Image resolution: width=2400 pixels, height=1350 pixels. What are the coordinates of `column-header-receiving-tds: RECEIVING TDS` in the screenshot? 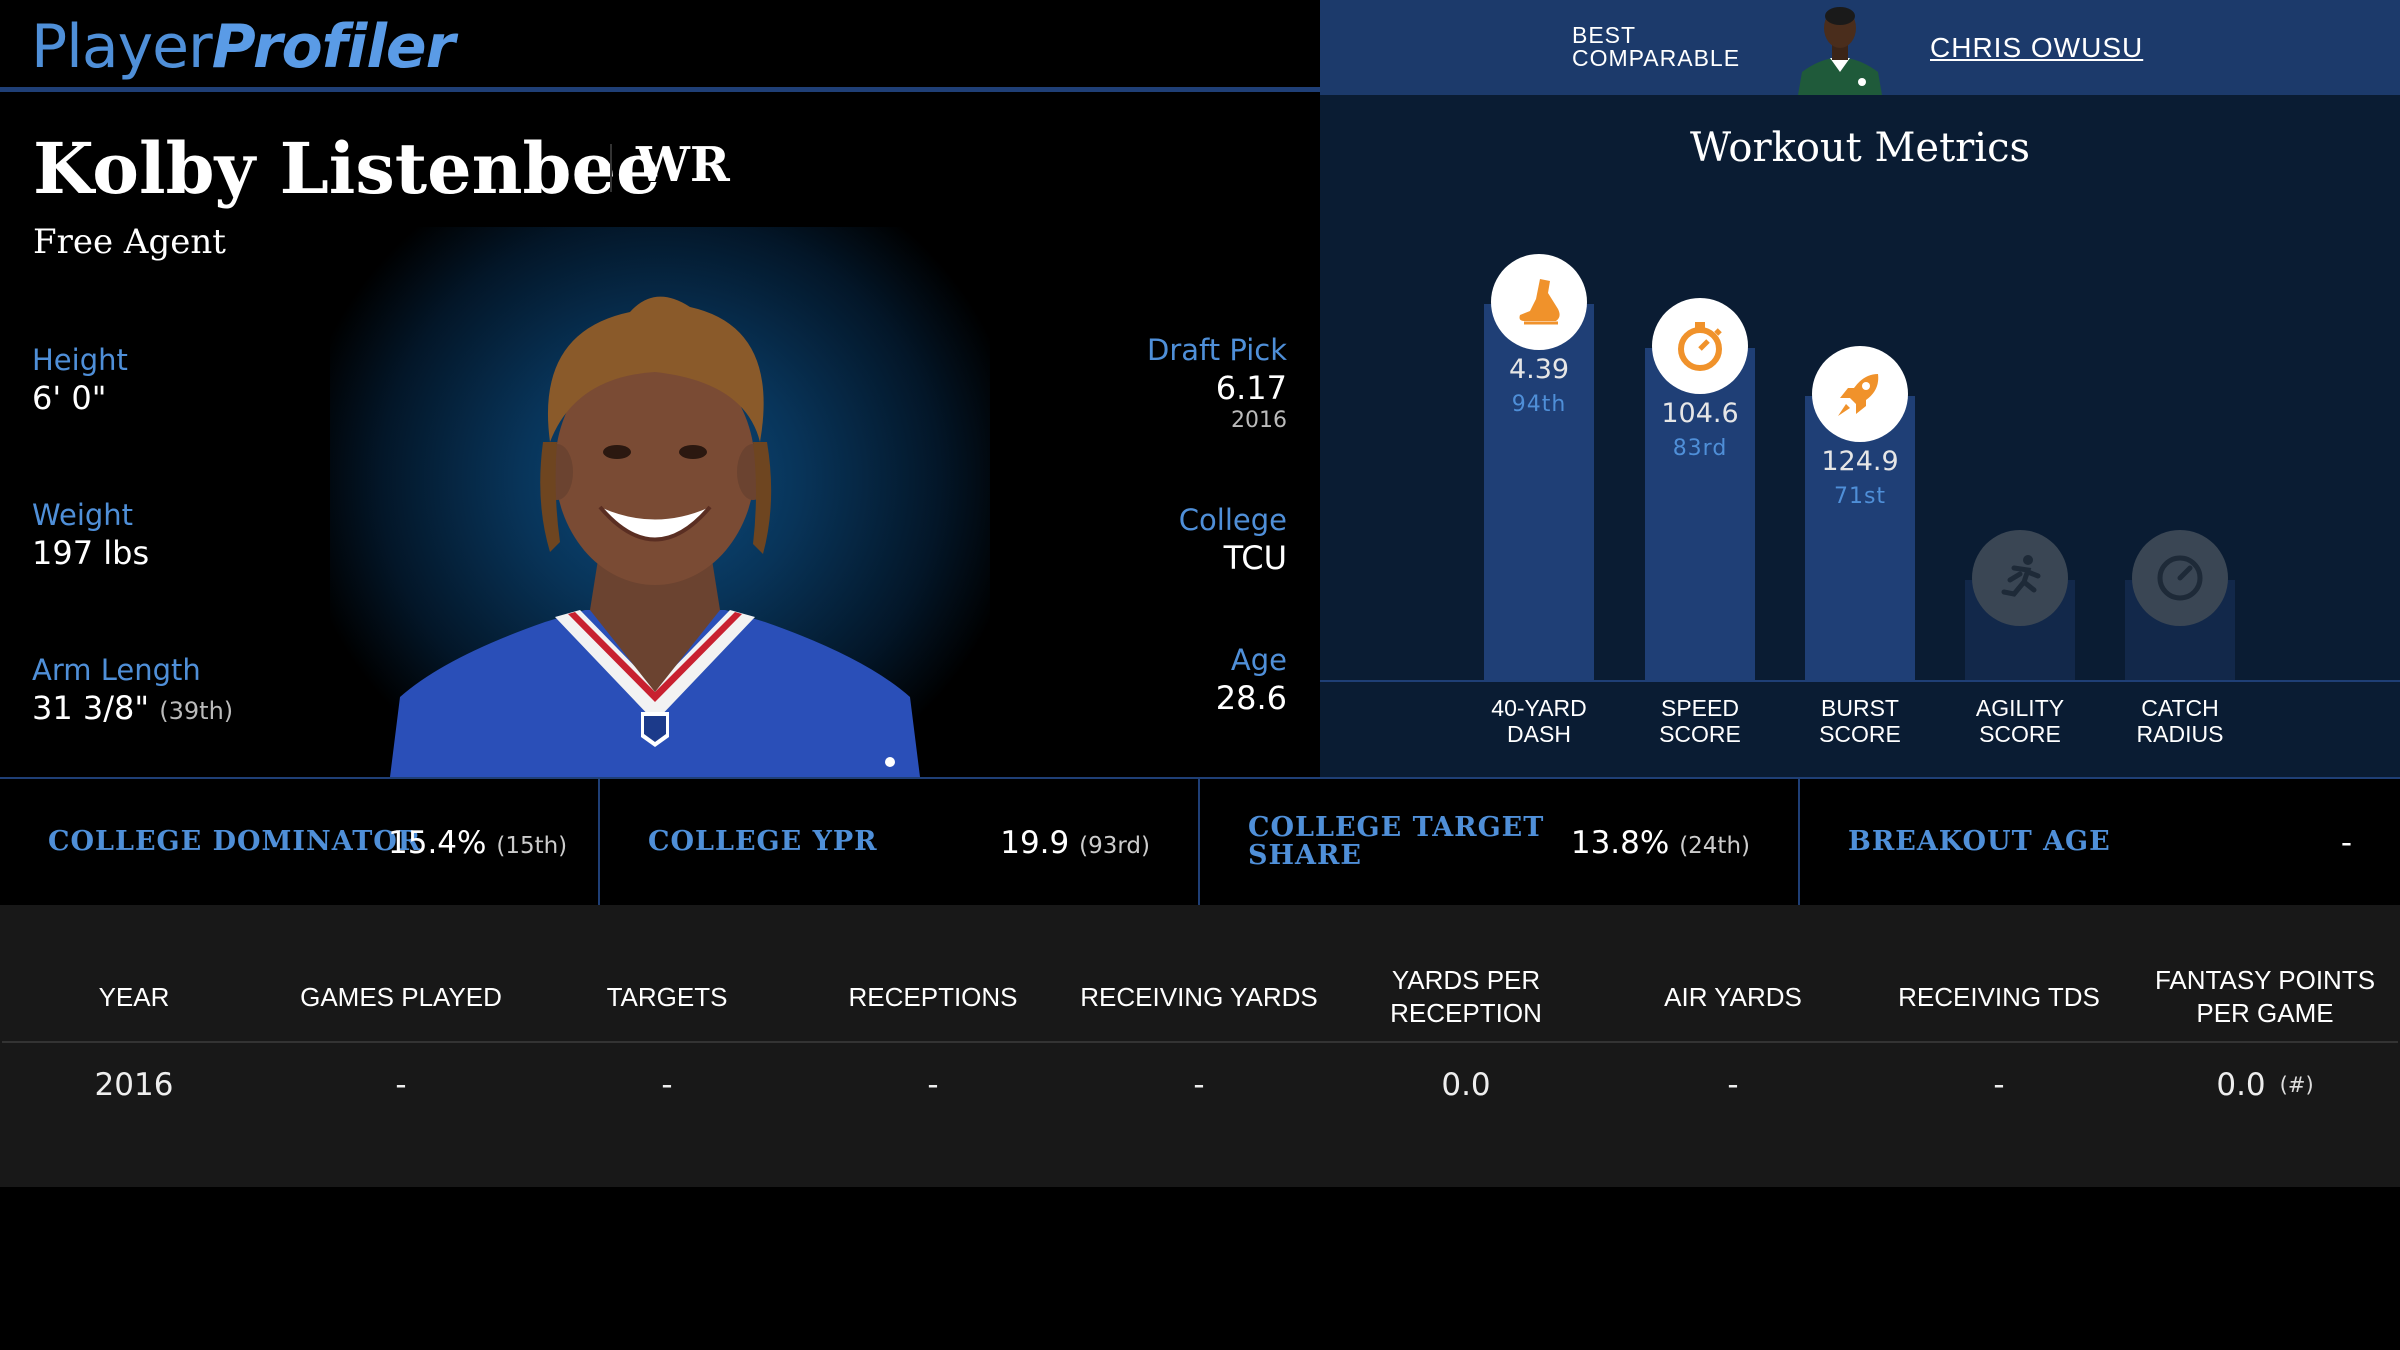 It's located at (1999, 996).